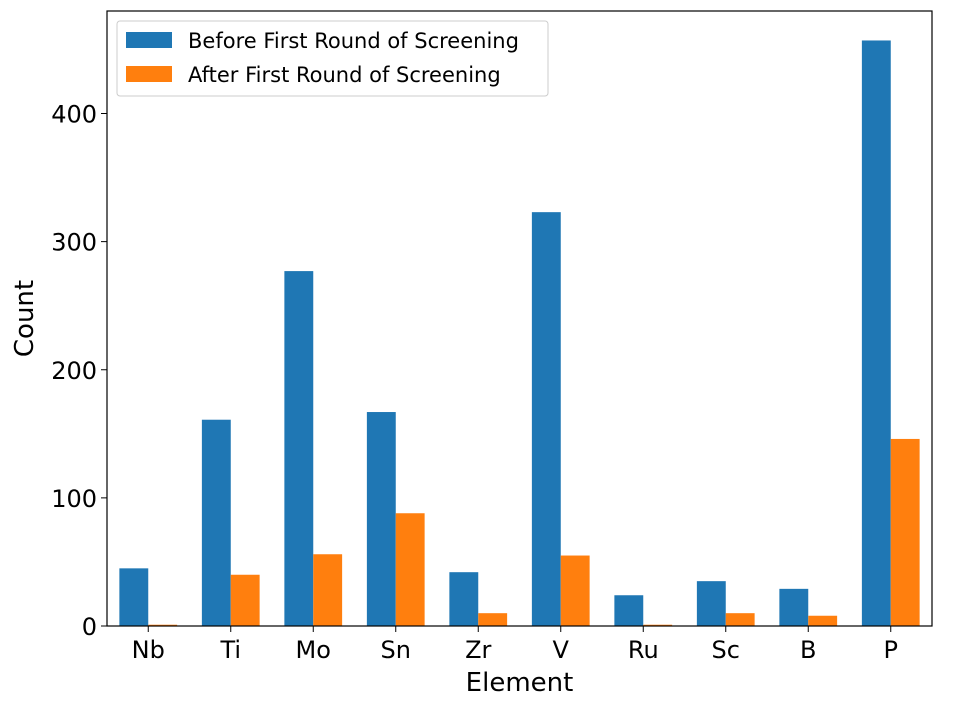 The image size is (968, 707). What do you see at coordinates (344, 75) in the screenshot?
I see `legend-label-after: After First Round of Screening` at bounding box center [344, 75].